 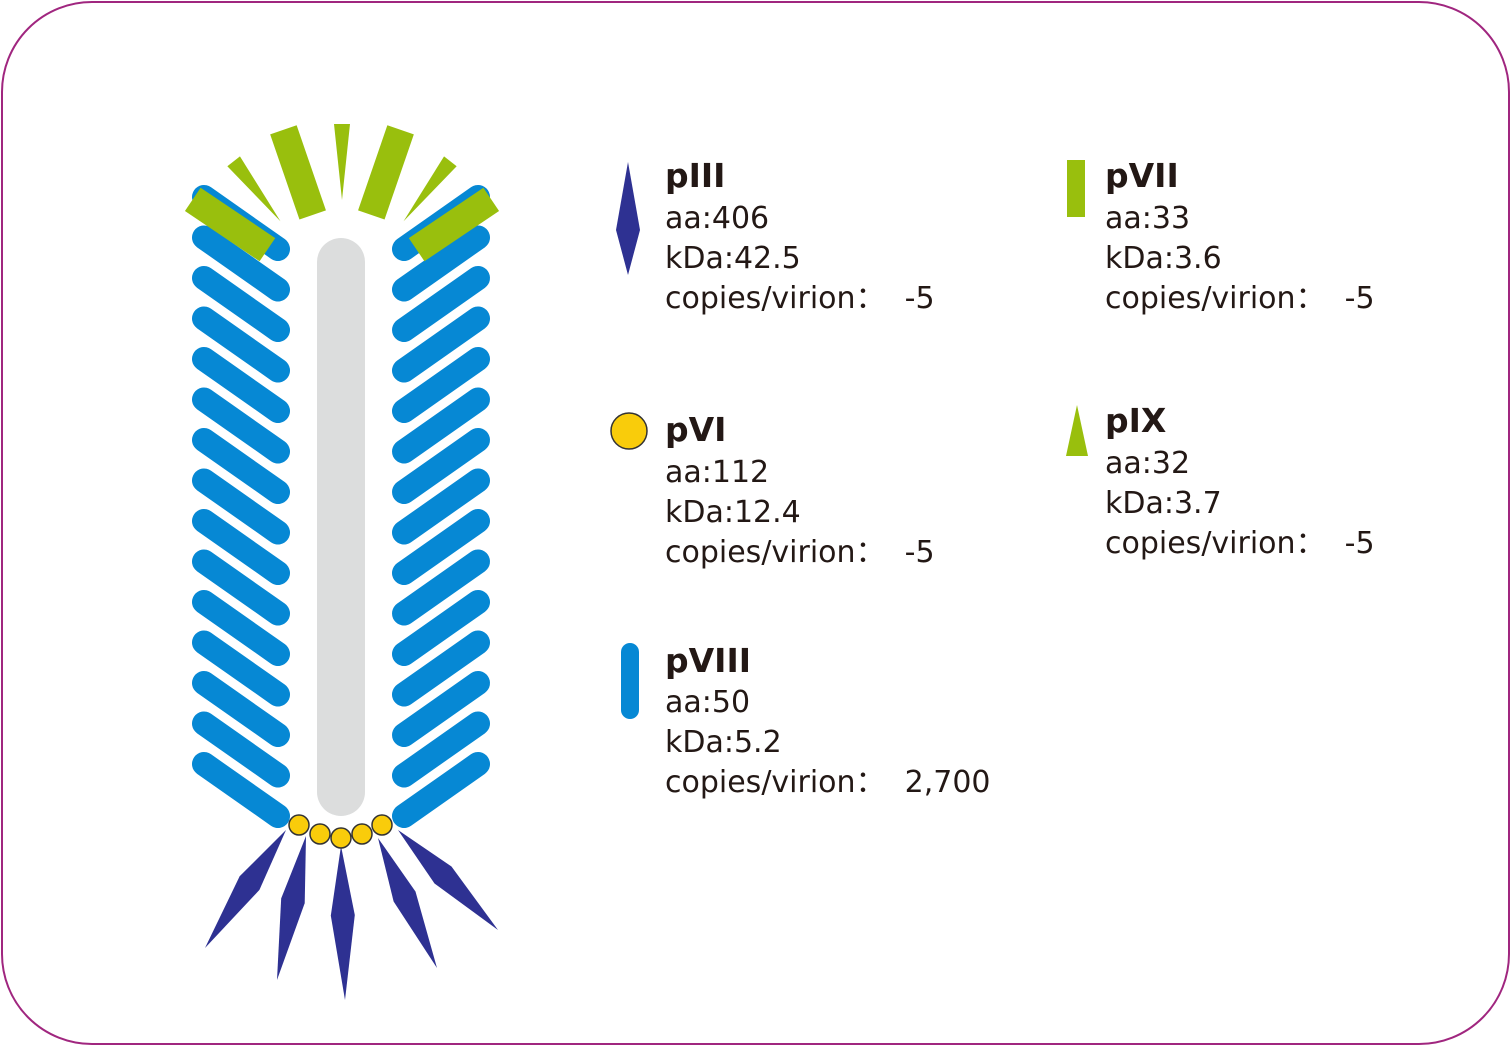 What do you see at coordinates (1163, 503) in the screenshot?
I see `kda: kDa:3.7` at bounding box center [1163, 503].